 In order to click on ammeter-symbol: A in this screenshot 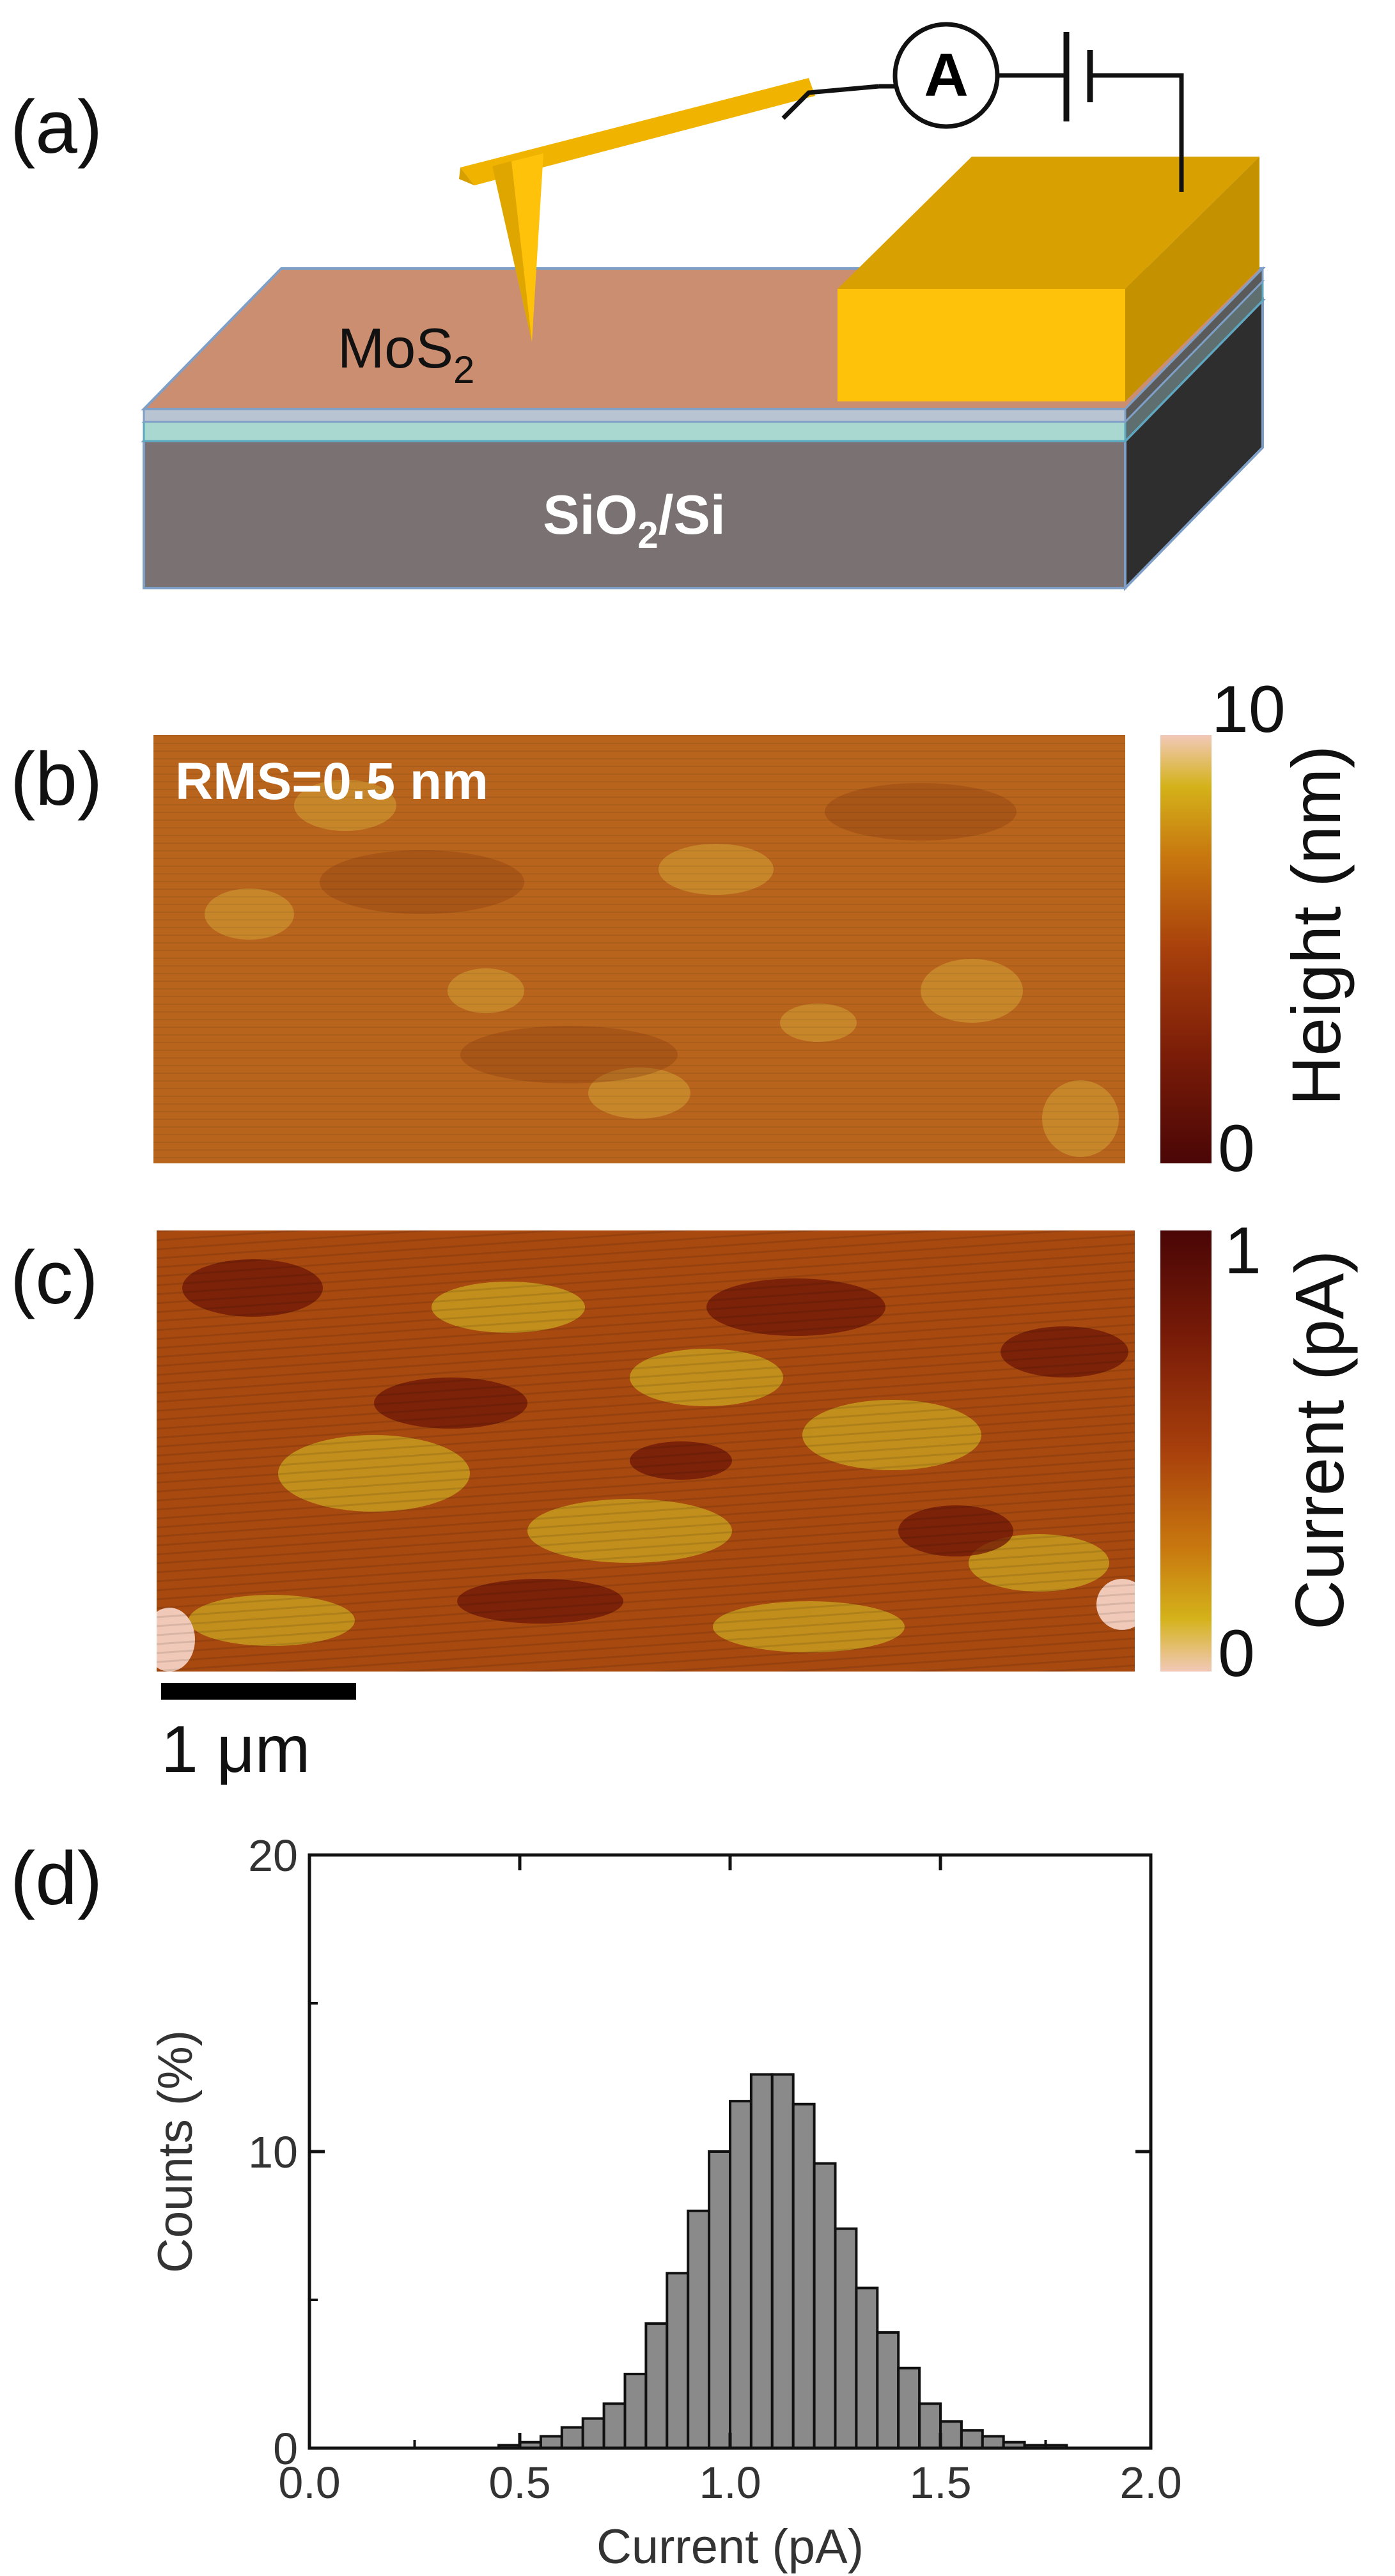, I will do `click(946, 75)`.